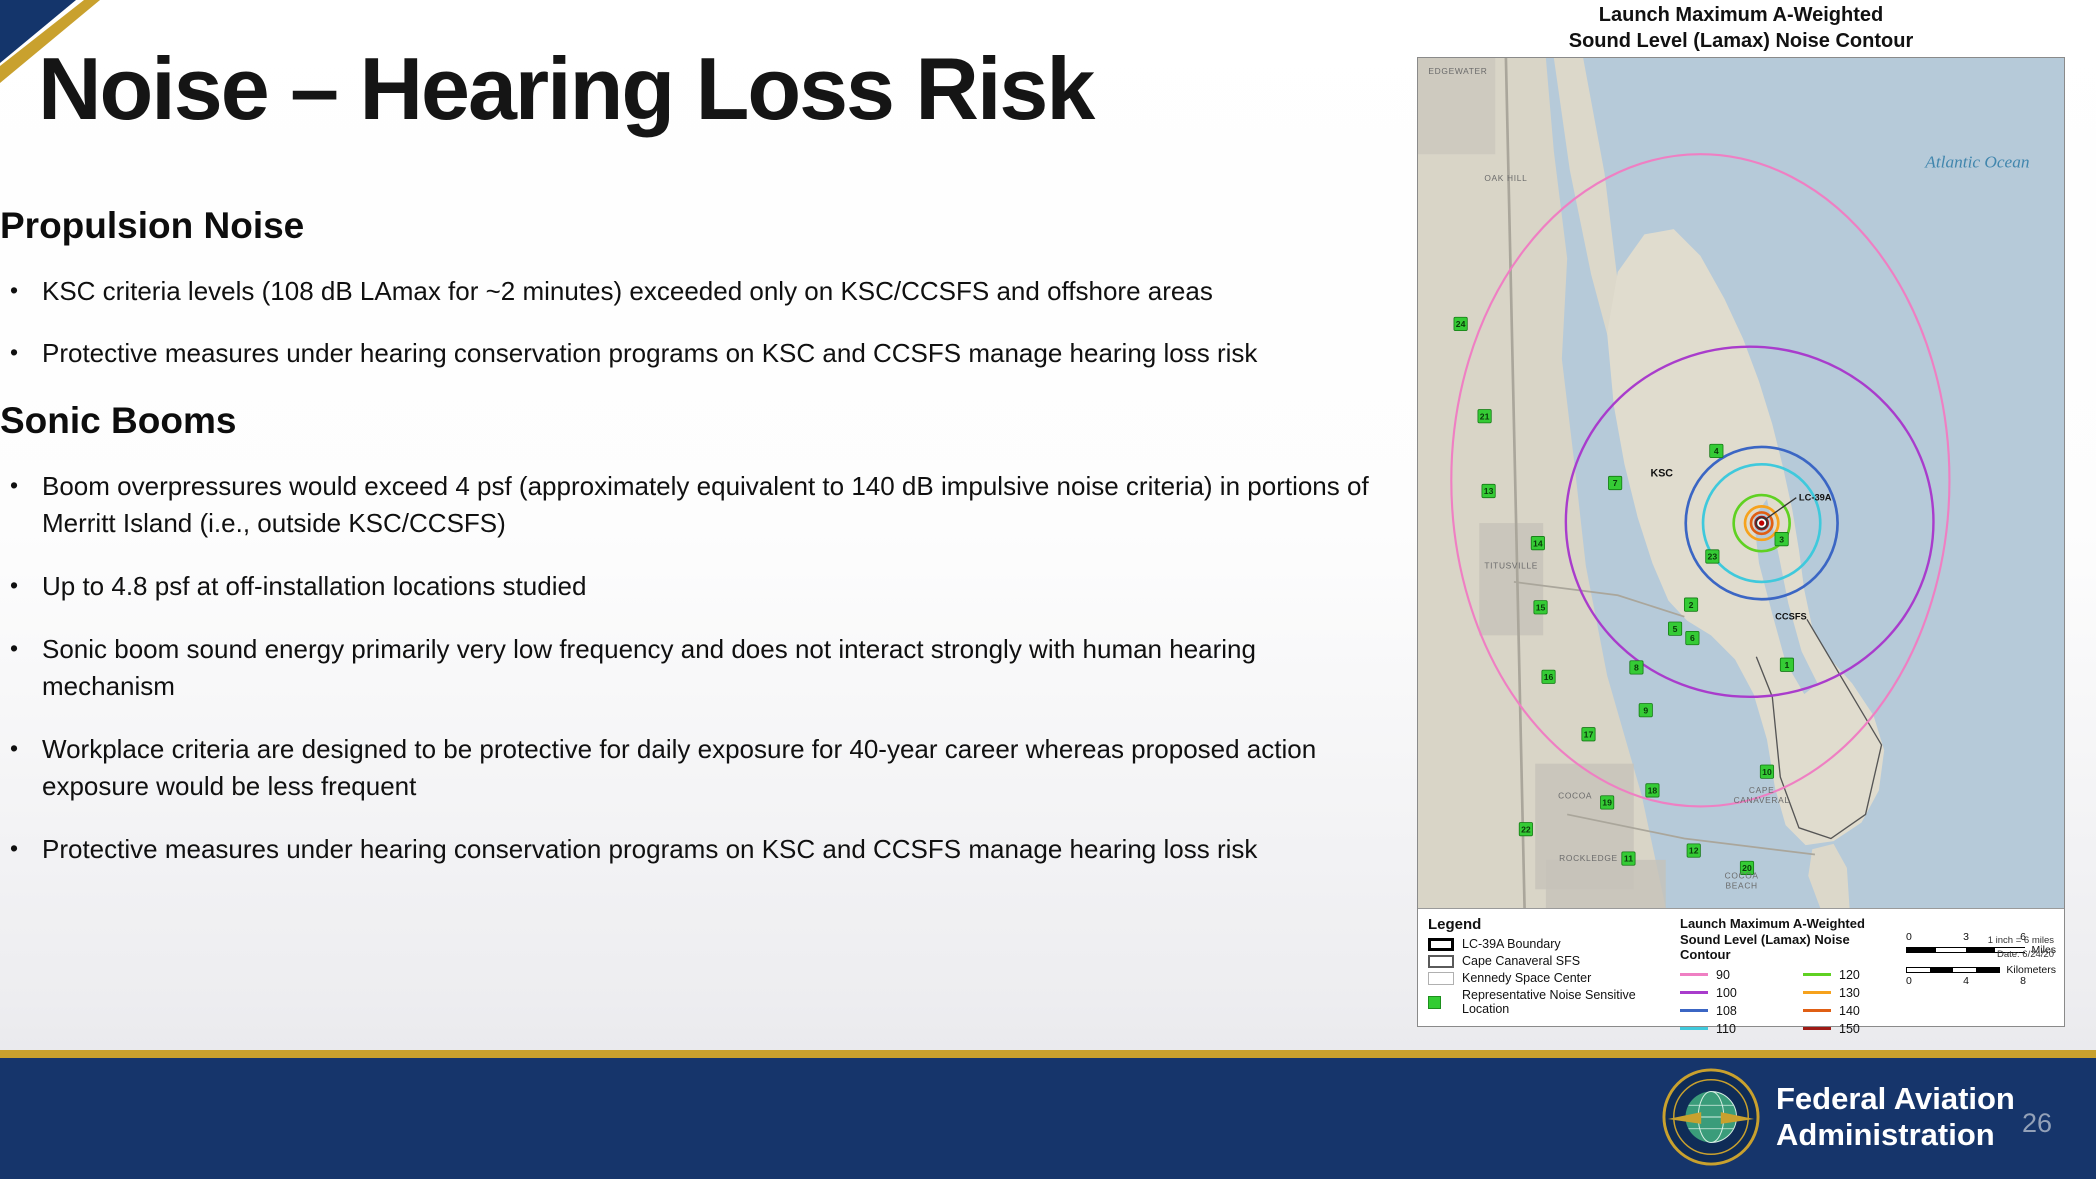 This screenshot has height=1179, width=2096. I want to click on section-heading: Sonic Booms, so click(118, 421).